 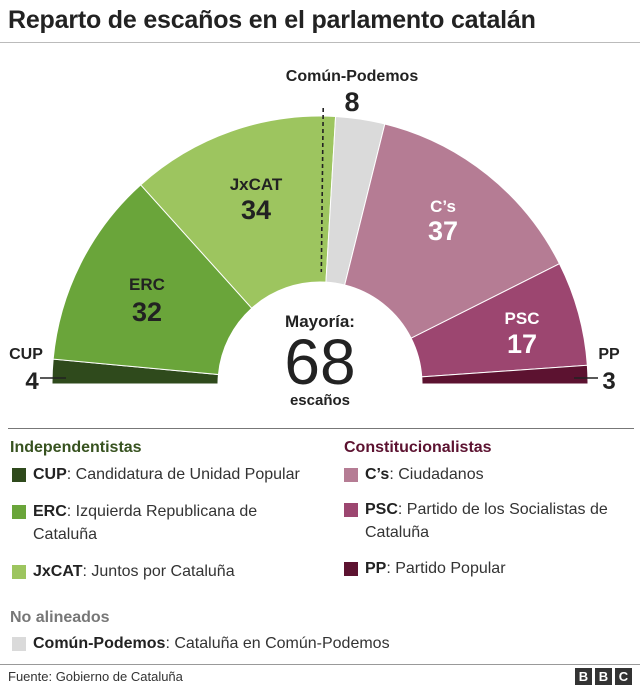 I want to click on legend-group-constitucionalistas: Constitucionalistas, so click(x=418, y=447).